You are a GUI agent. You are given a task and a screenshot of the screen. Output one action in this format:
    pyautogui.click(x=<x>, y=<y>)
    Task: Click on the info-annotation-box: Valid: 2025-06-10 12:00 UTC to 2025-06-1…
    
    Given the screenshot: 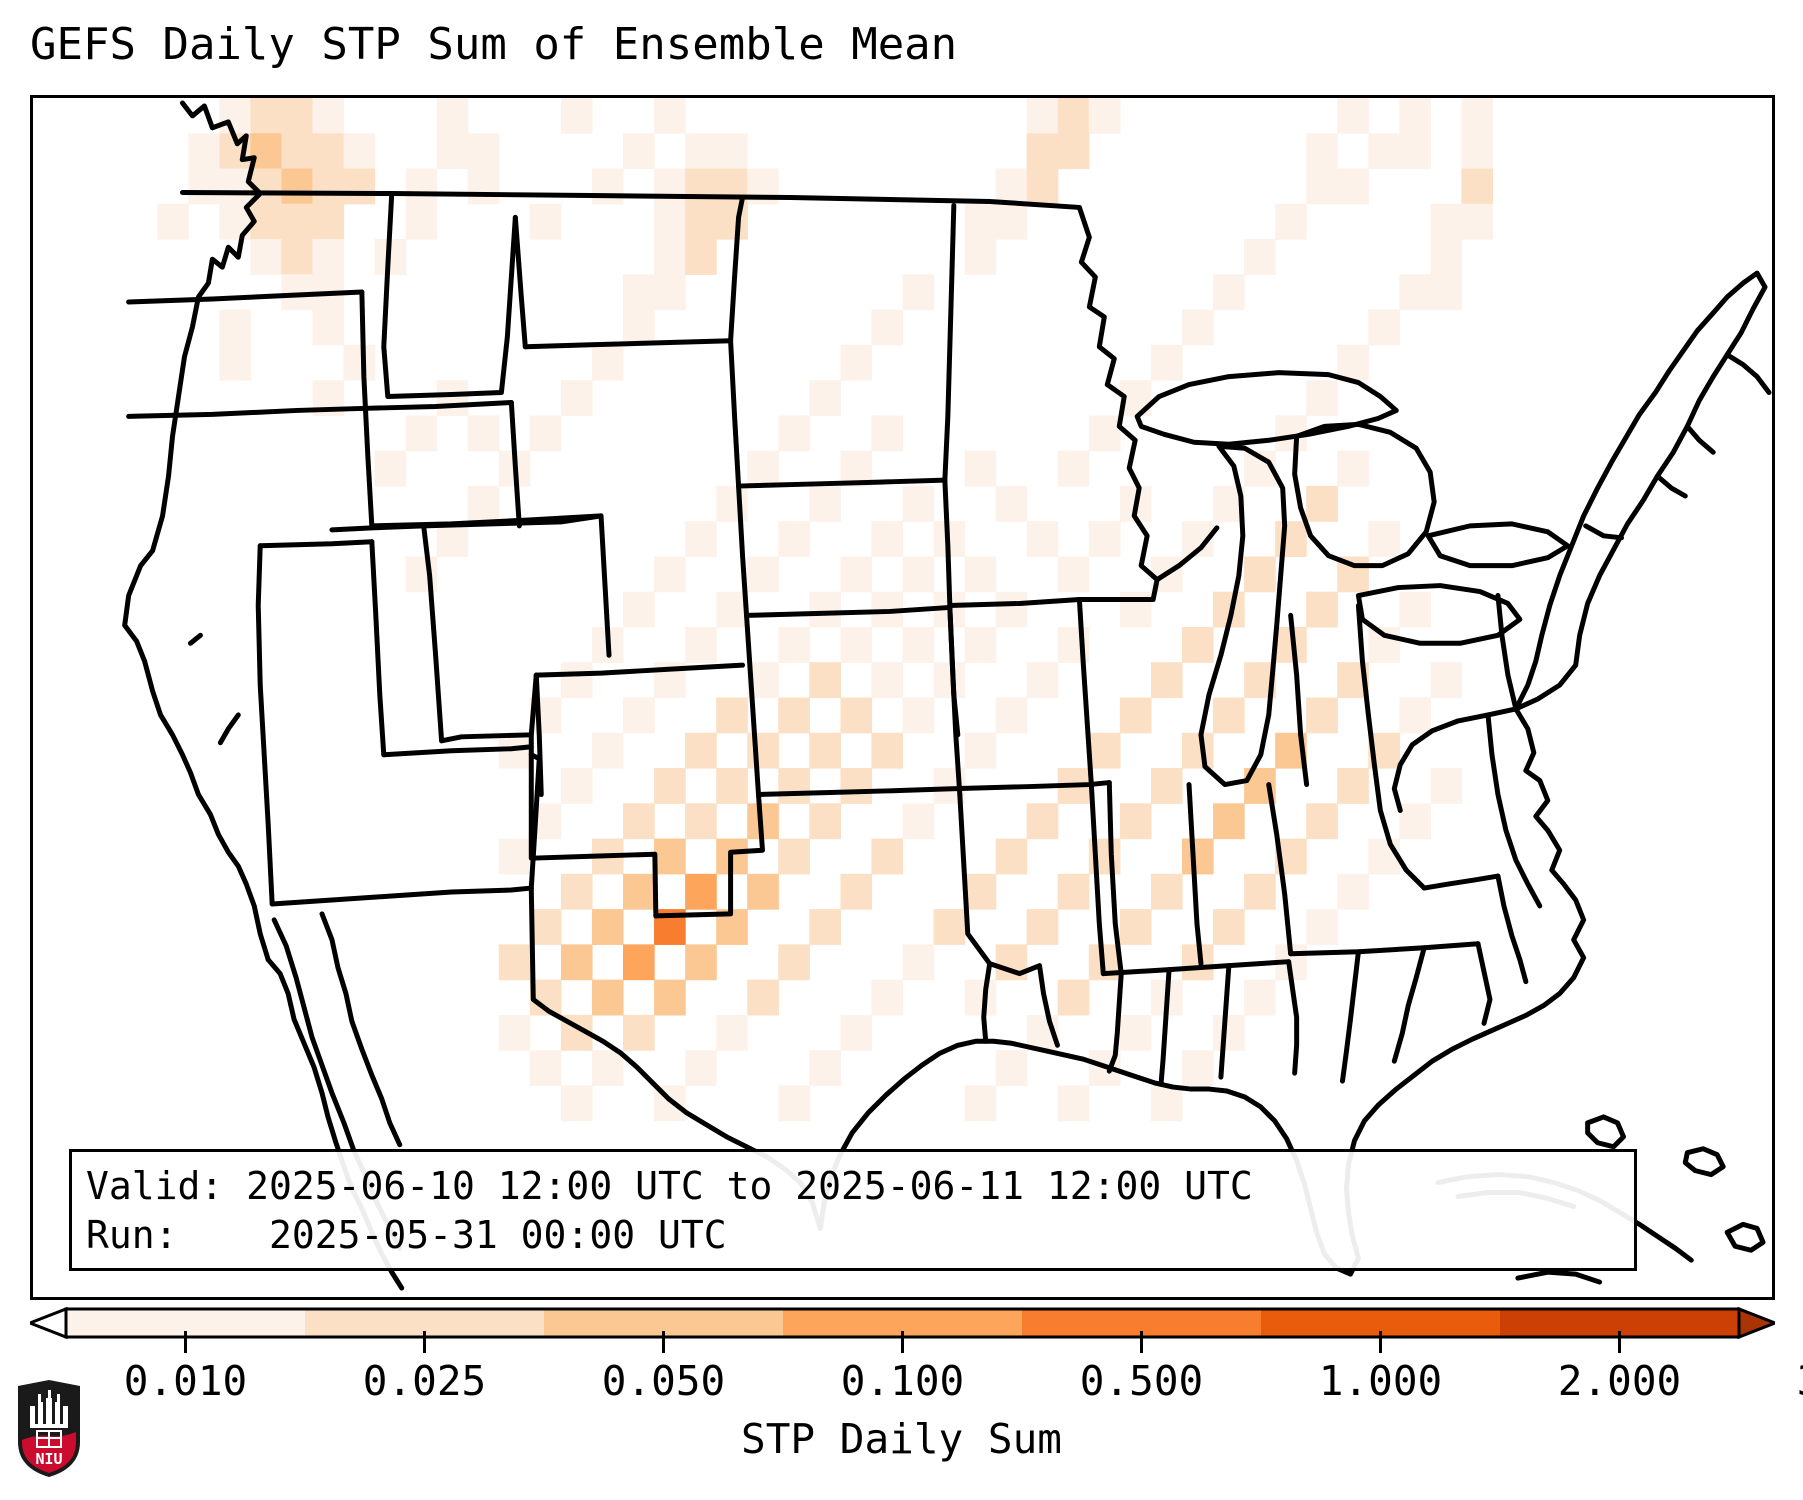 What is the action you would take?
    pyautogui.click(x=853, y=1210)
    